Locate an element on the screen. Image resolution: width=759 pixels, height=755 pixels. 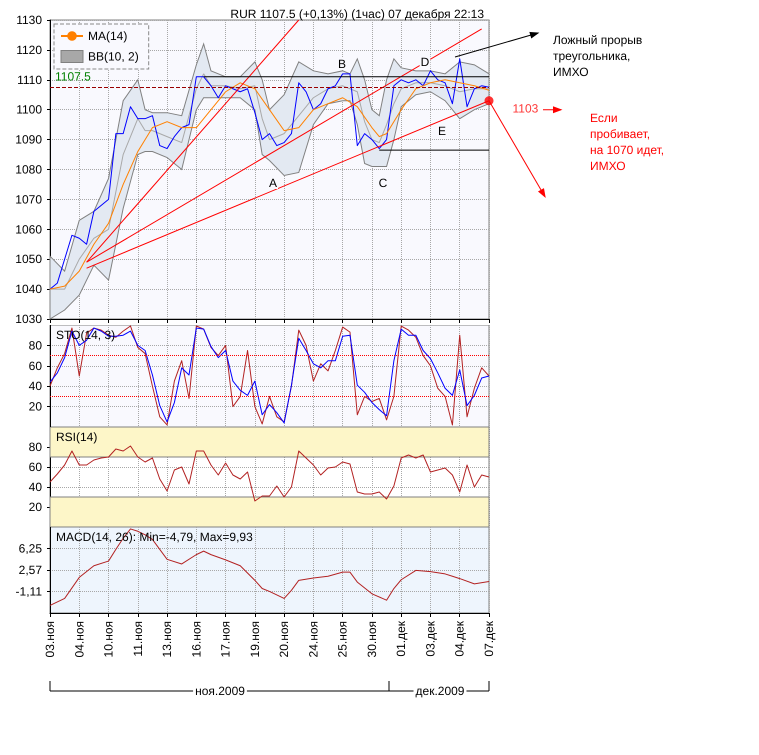
y-tick-label: 1110 is located at coordinates (29, 79).